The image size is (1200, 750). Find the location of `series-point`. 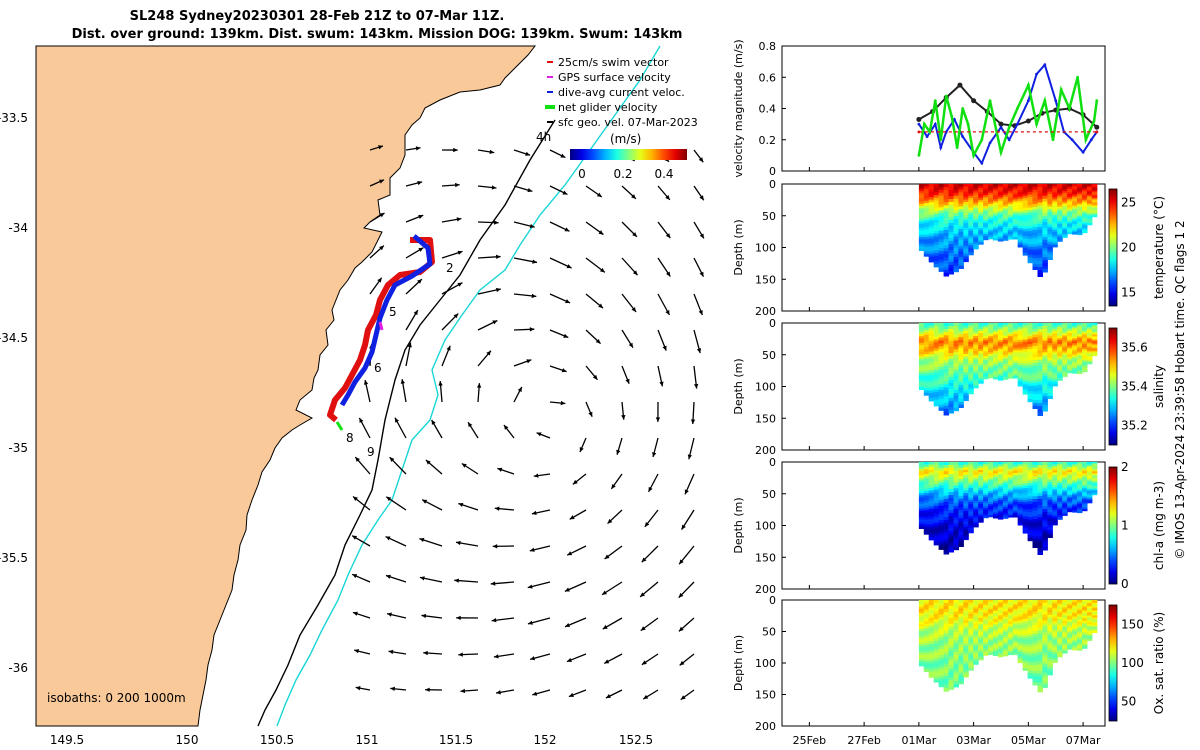

series-point is located at coordinates (1097, 132).